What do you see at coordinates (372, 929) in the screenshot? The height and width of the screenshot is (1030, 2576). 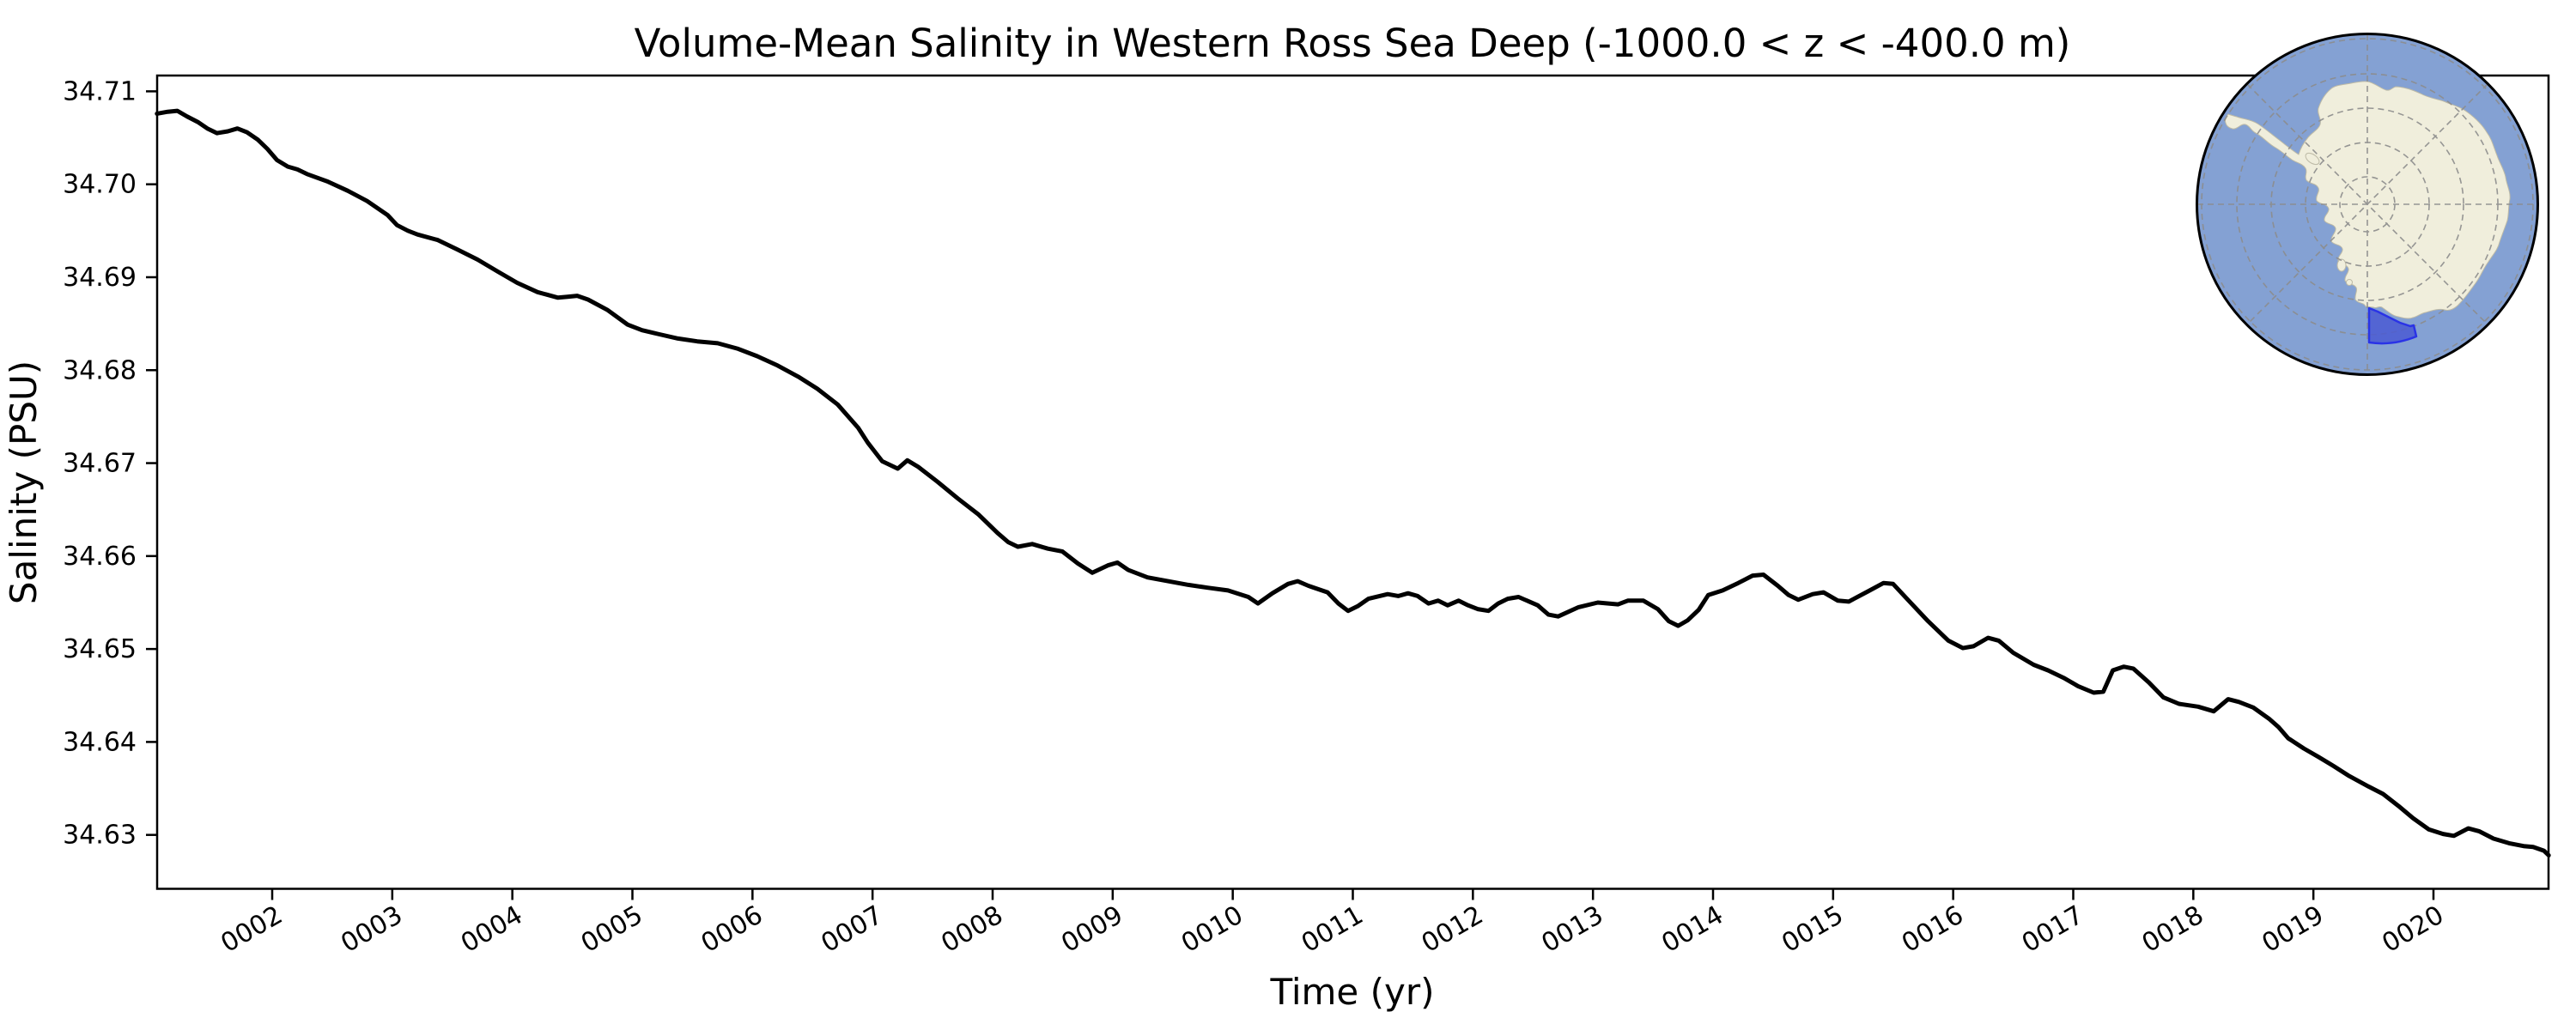 I see `x-tick-label: 0003` at bounding box center [372, 929].